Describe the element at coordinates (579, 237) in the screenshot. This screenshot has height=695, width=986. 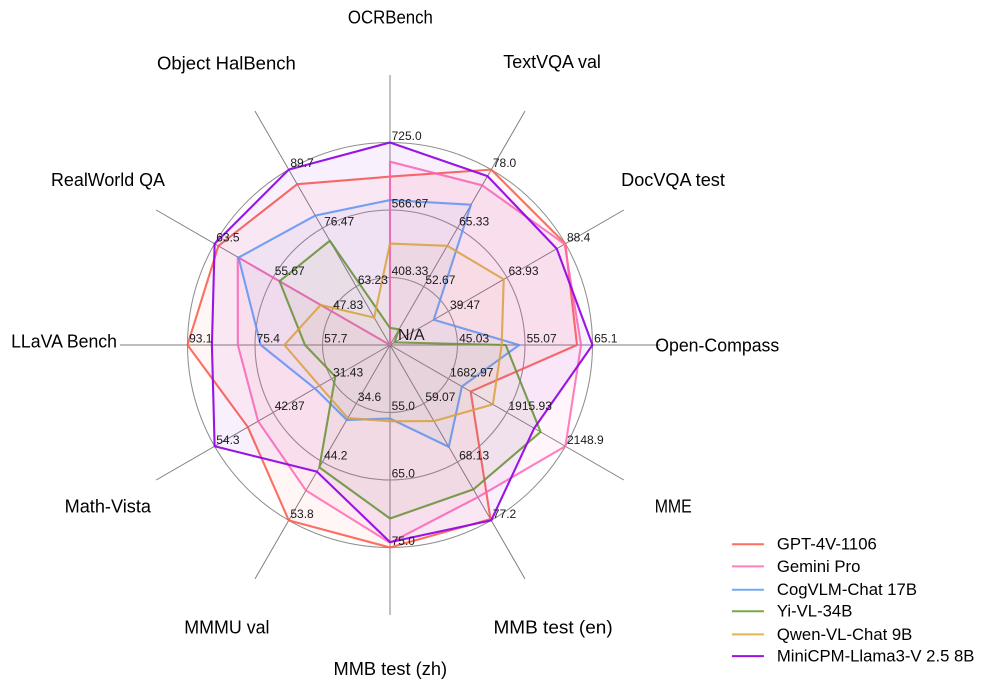
I see `svg-text: 88.4` at that location.